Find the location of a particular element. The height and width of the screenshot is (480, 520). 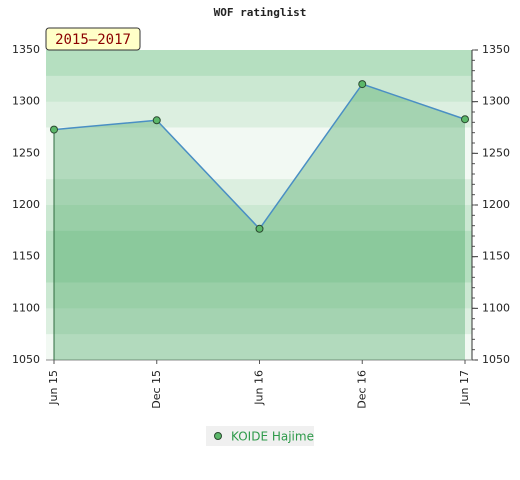

x-tick-label: Jun 15 is located at coordinates (53, 388).